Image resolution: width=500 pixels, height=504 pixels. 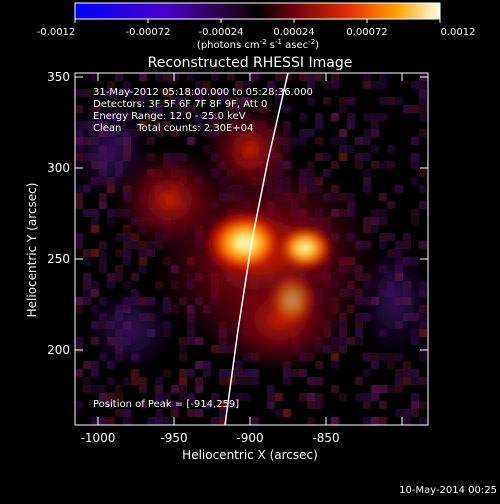 What do you see at coordinates (250, 150) in the screenshot?
I see `glow-region` at bounding box center [250, 150].